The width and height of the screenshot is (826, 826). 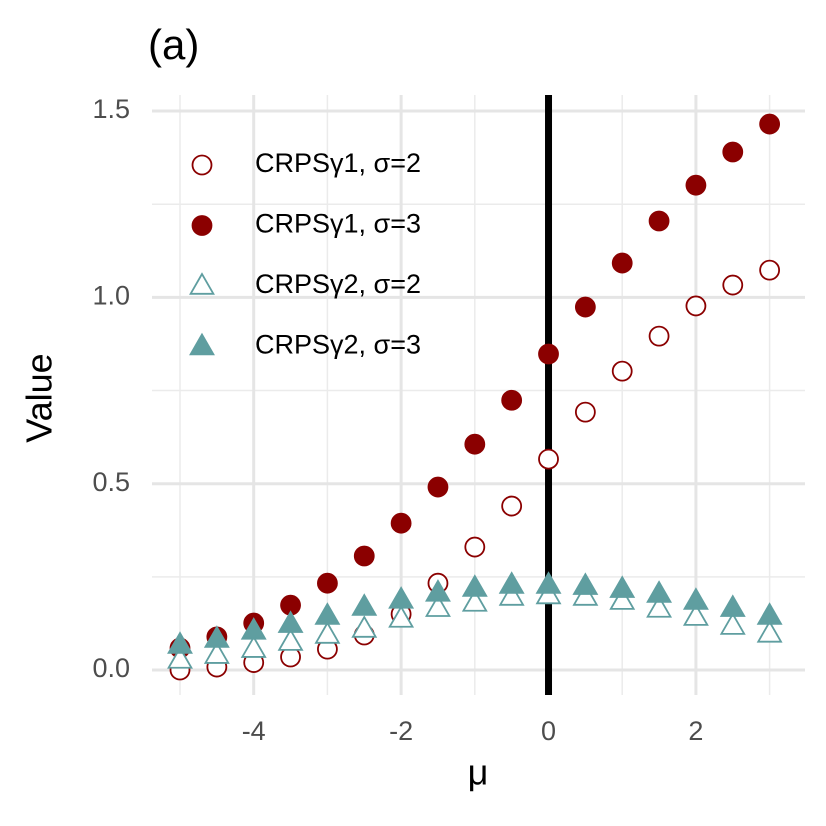 What do you see at coordinates (548, 731) in the screenshot?
I see `x-tick-label: 0` at bounding box center [548, 731].